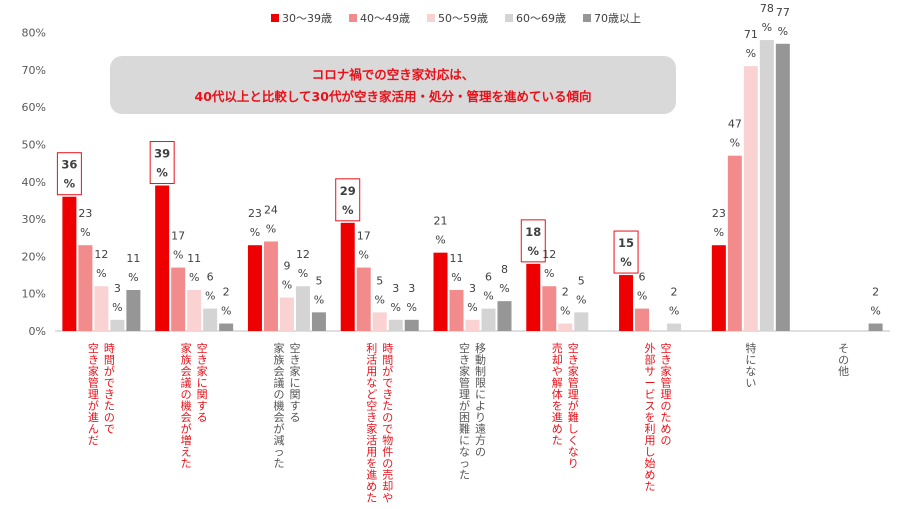  I want to click on category-label: 売却や解体を進めた, so click(557, 394).